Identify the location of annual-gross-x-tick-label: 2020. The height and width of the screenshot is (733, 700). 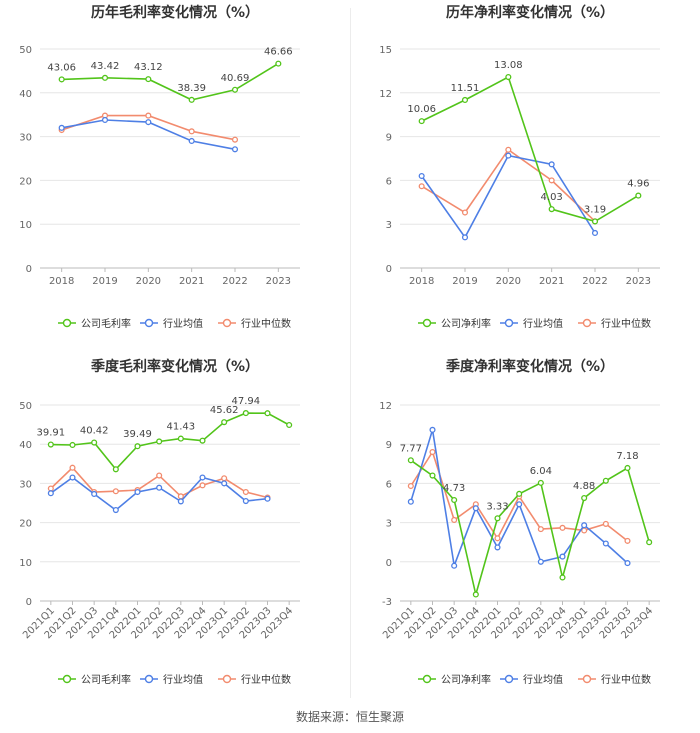
(148, 281).